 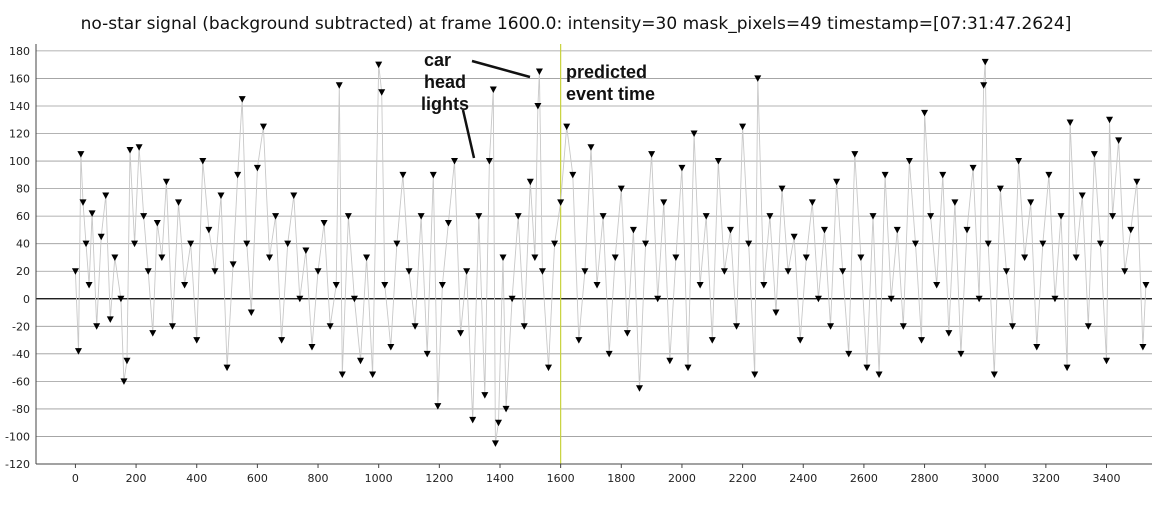 I want to click on annotation-predicted-event-line: event time, so click(x=610, y=94).